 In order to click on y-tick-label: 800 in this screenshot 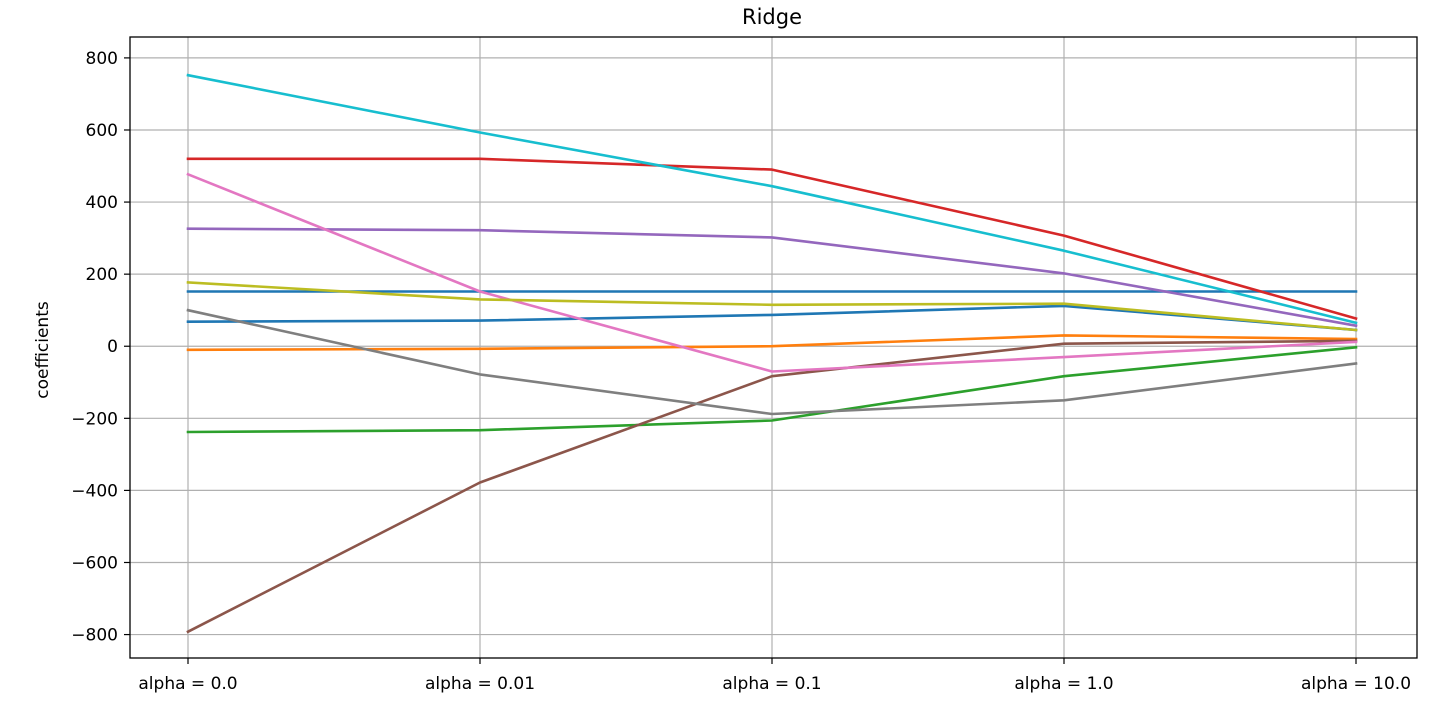, I will do `click(102, 59)`.